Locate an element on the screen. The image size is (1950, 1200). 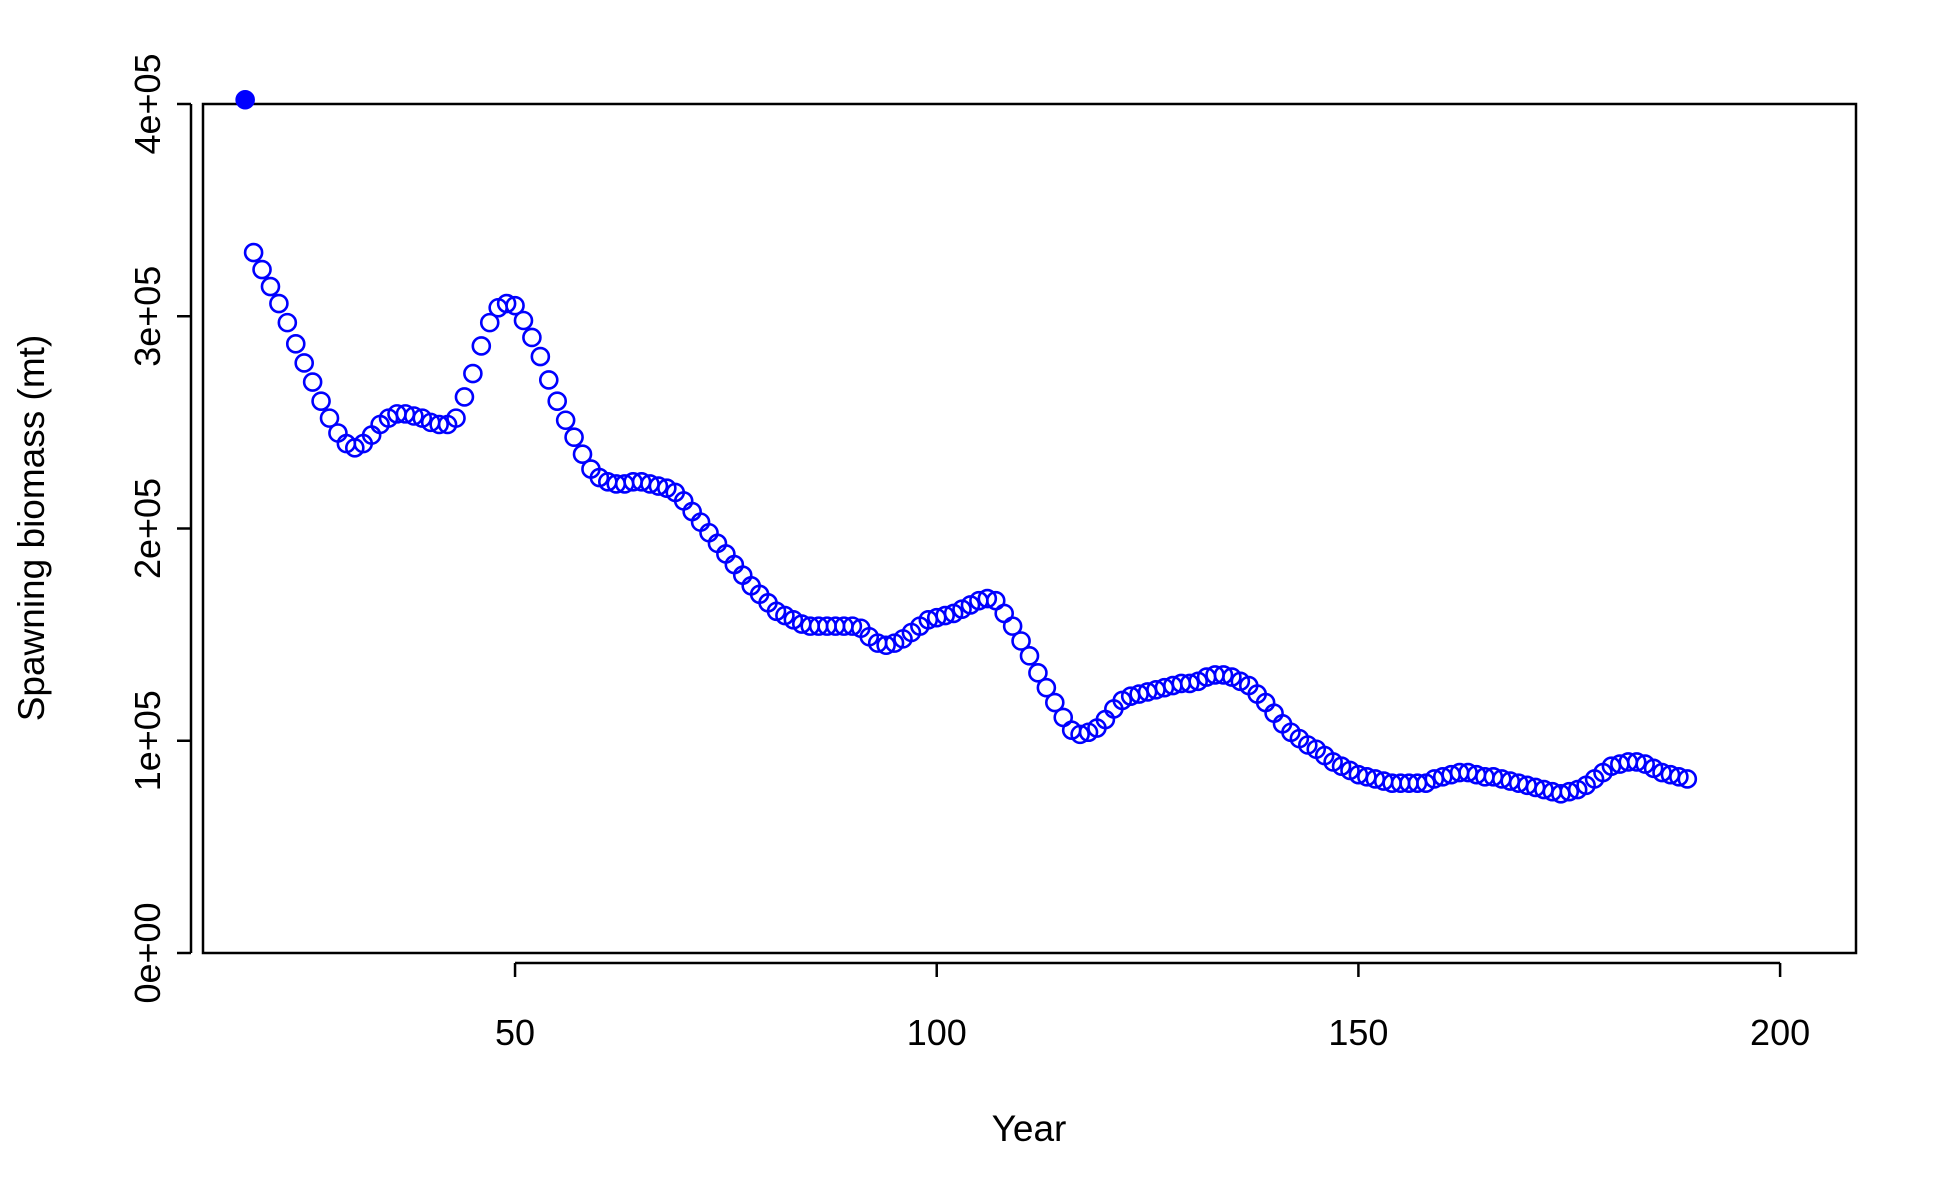
y-tick-label: 4e+05 is located at coordinates (147, 103).